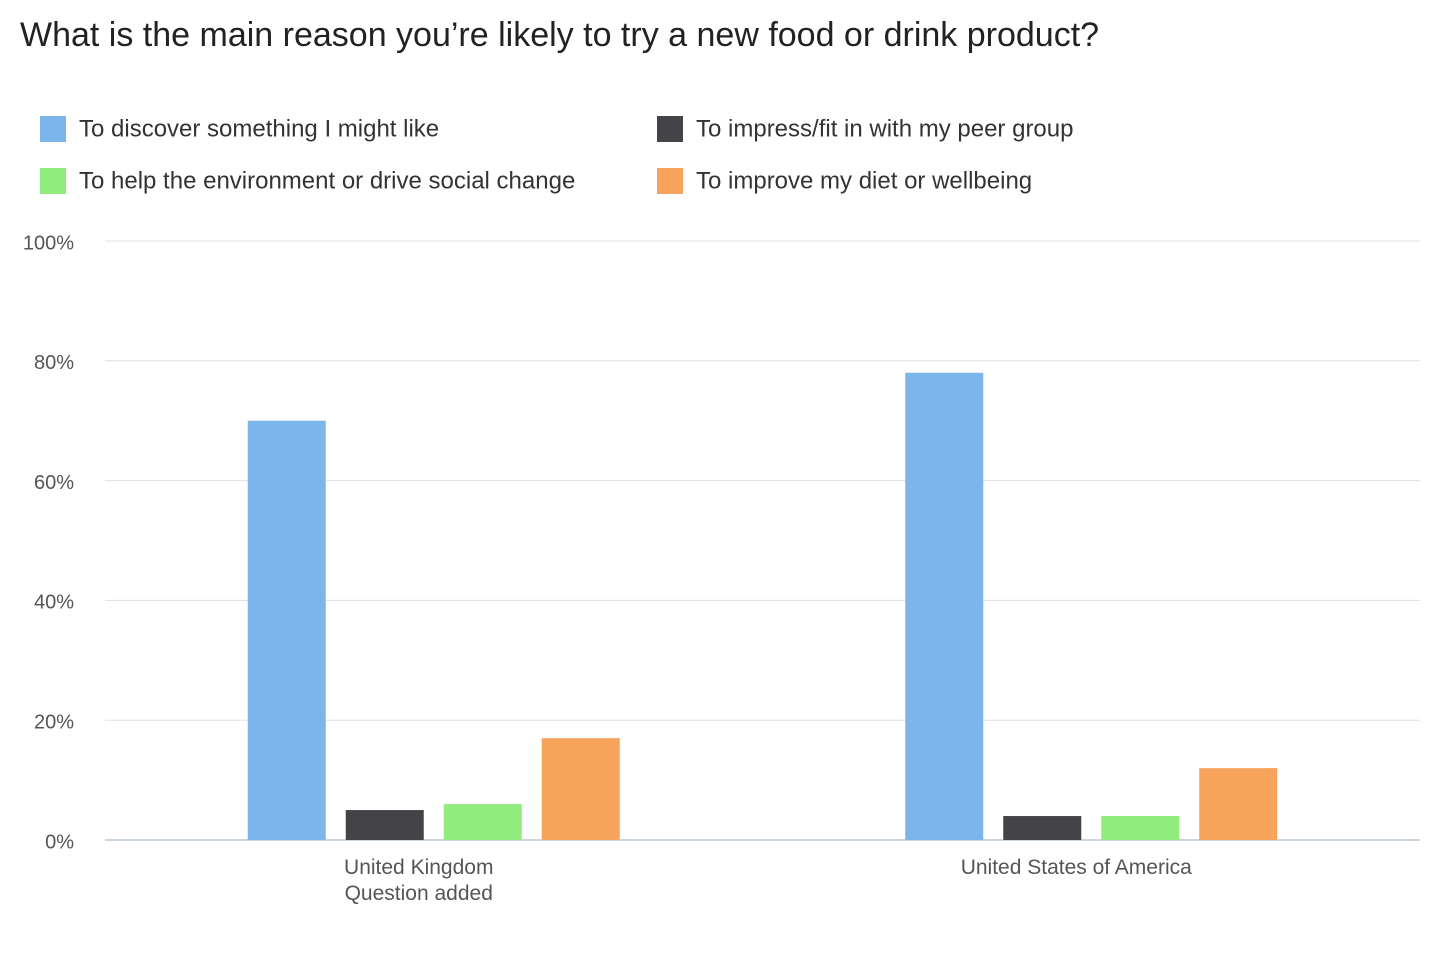 The image size is (1440, 960). I want to click on y-tick-label: 100%, so click(48, 243).